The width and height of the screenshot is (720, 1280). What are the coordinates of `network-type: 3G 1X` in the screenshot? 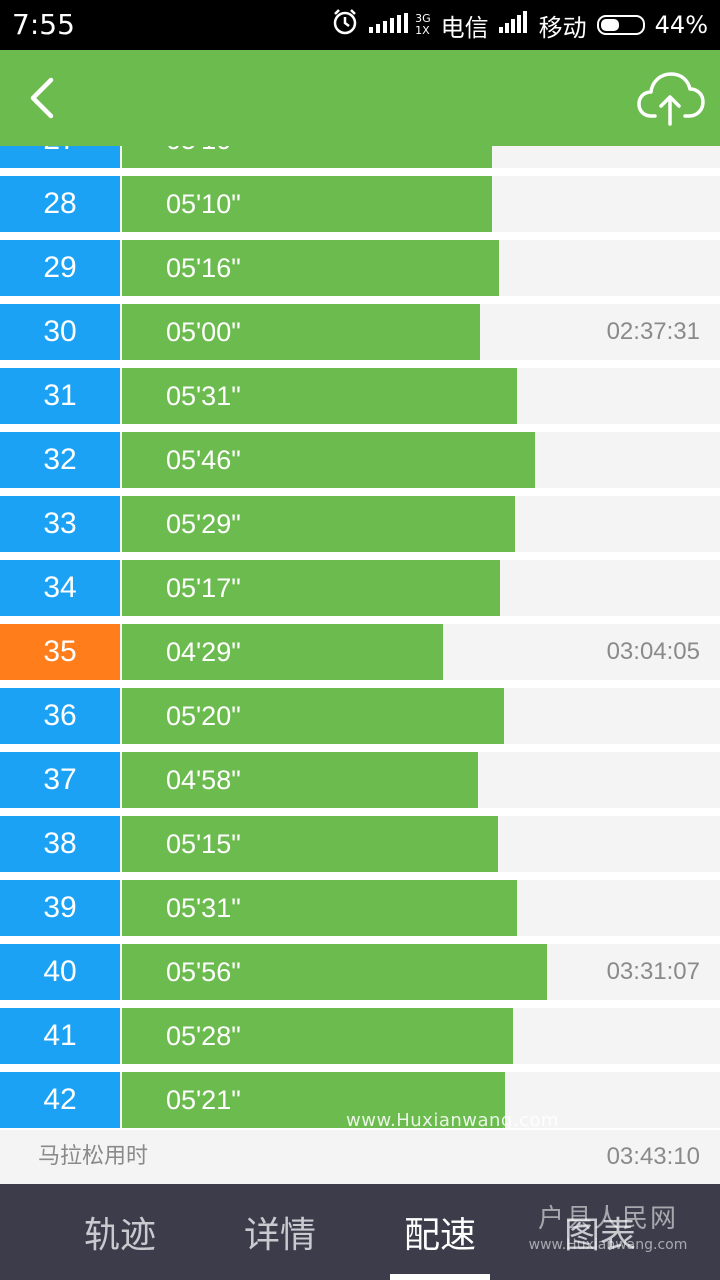 It's located at (423, 25).